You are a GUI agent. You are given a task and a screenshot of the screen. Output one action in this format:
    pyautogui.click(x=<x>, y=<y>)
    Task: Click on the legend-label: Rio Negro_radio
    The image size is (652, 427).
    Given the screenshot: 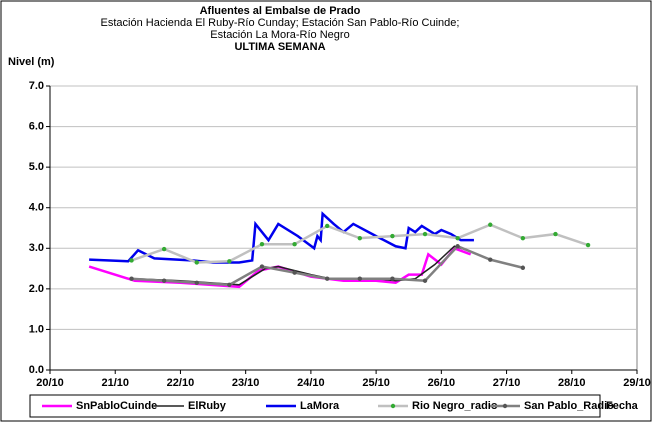 What is the action you would take?
    pyautogui.click(x=455, y=406)
    